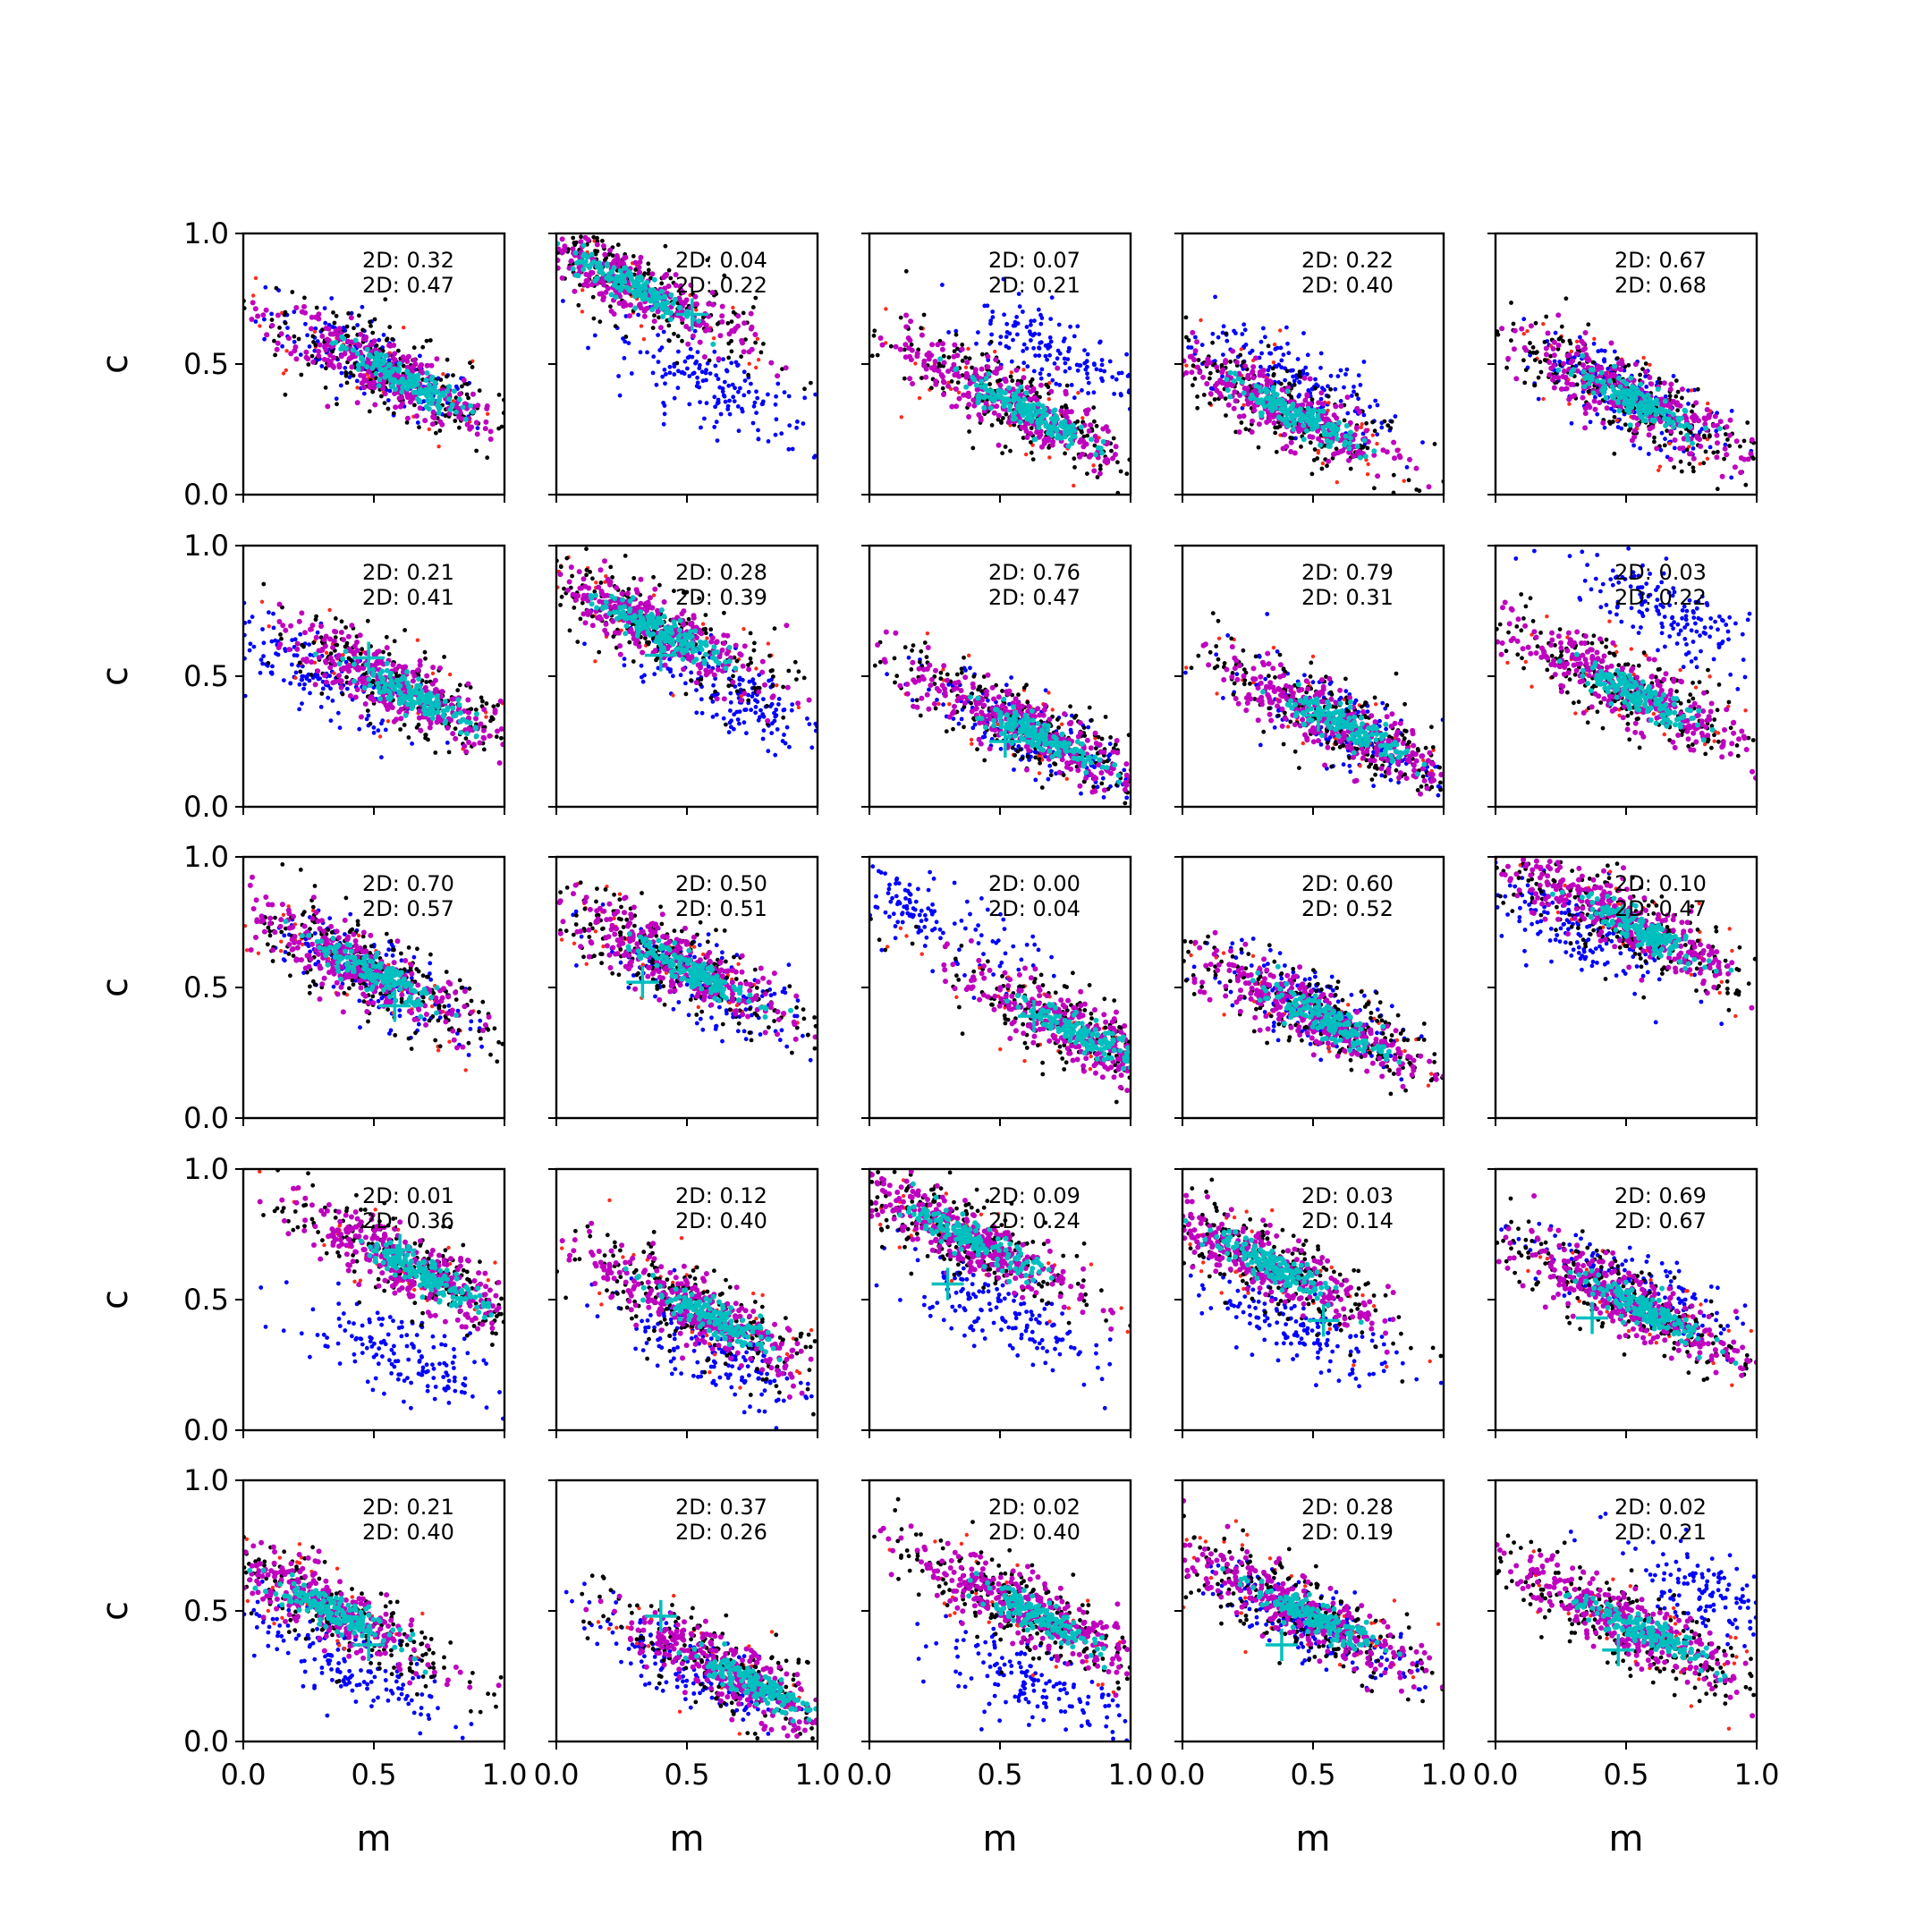  Describe the element at coordinates (691, 314) in the screenshot. I see `true-value-marker` at that location.